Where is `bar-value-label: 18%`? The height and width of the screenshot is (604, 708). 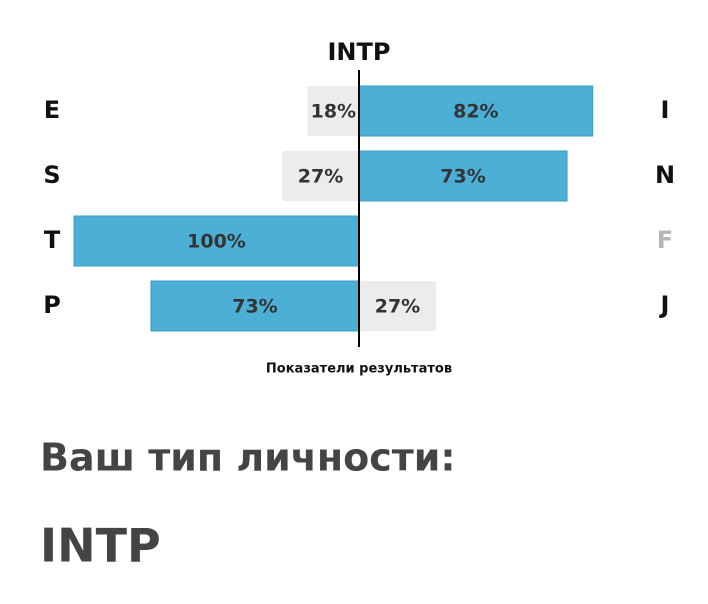 bar-value-label: 18% is located at coordinates (333, 112).